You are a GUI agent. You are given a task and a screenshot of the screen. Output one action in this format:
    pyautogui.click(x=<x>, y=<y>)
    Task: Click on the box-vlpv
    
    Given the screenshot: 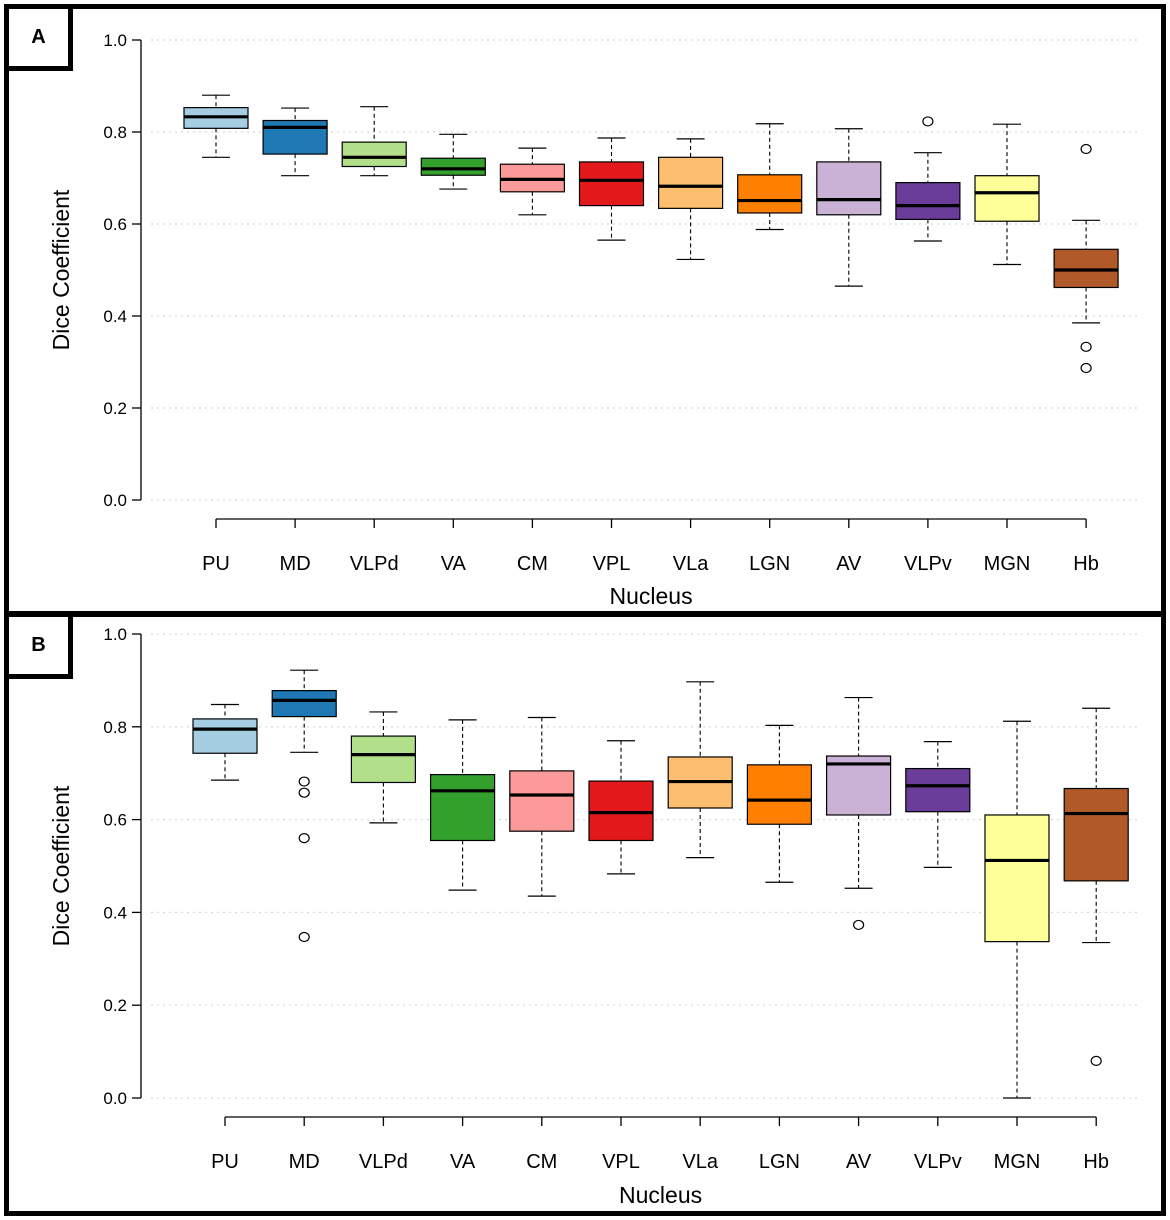 What is the action you would take?
    pyautogui.click(x=928, y=179)
    